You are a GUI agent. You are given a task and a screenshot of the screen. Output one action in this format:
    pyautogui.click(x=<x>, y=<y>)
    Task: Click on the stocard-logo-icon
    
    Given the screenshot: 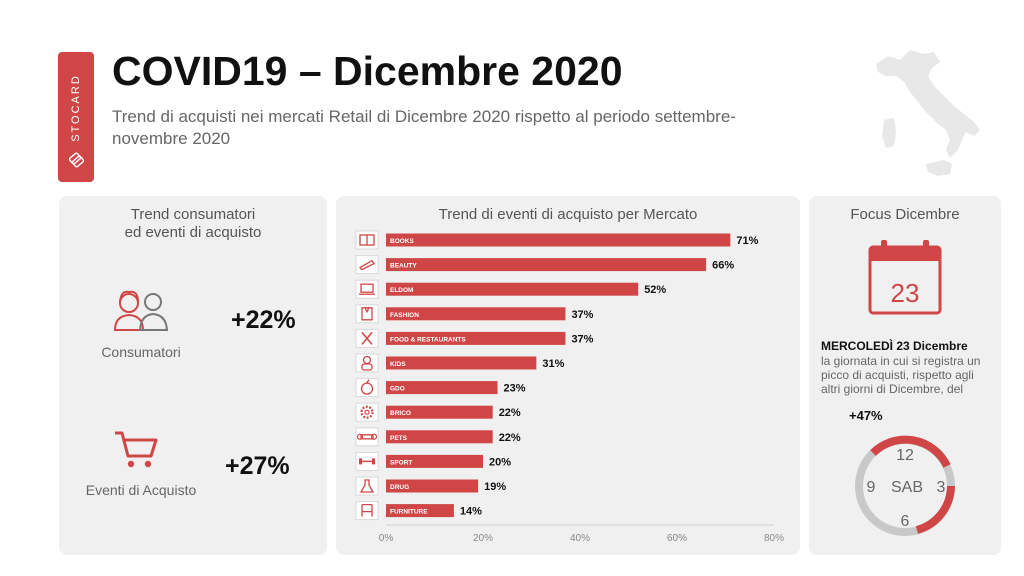 What is the action you would take?
    pyautogui.click(x=76, y=160)
    